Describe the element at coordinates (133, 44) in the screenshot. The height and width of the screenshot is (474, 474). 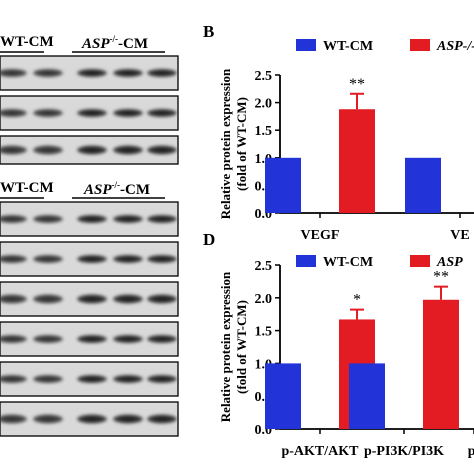
I see `blot-top-asp-suffix: -CM` at that location.